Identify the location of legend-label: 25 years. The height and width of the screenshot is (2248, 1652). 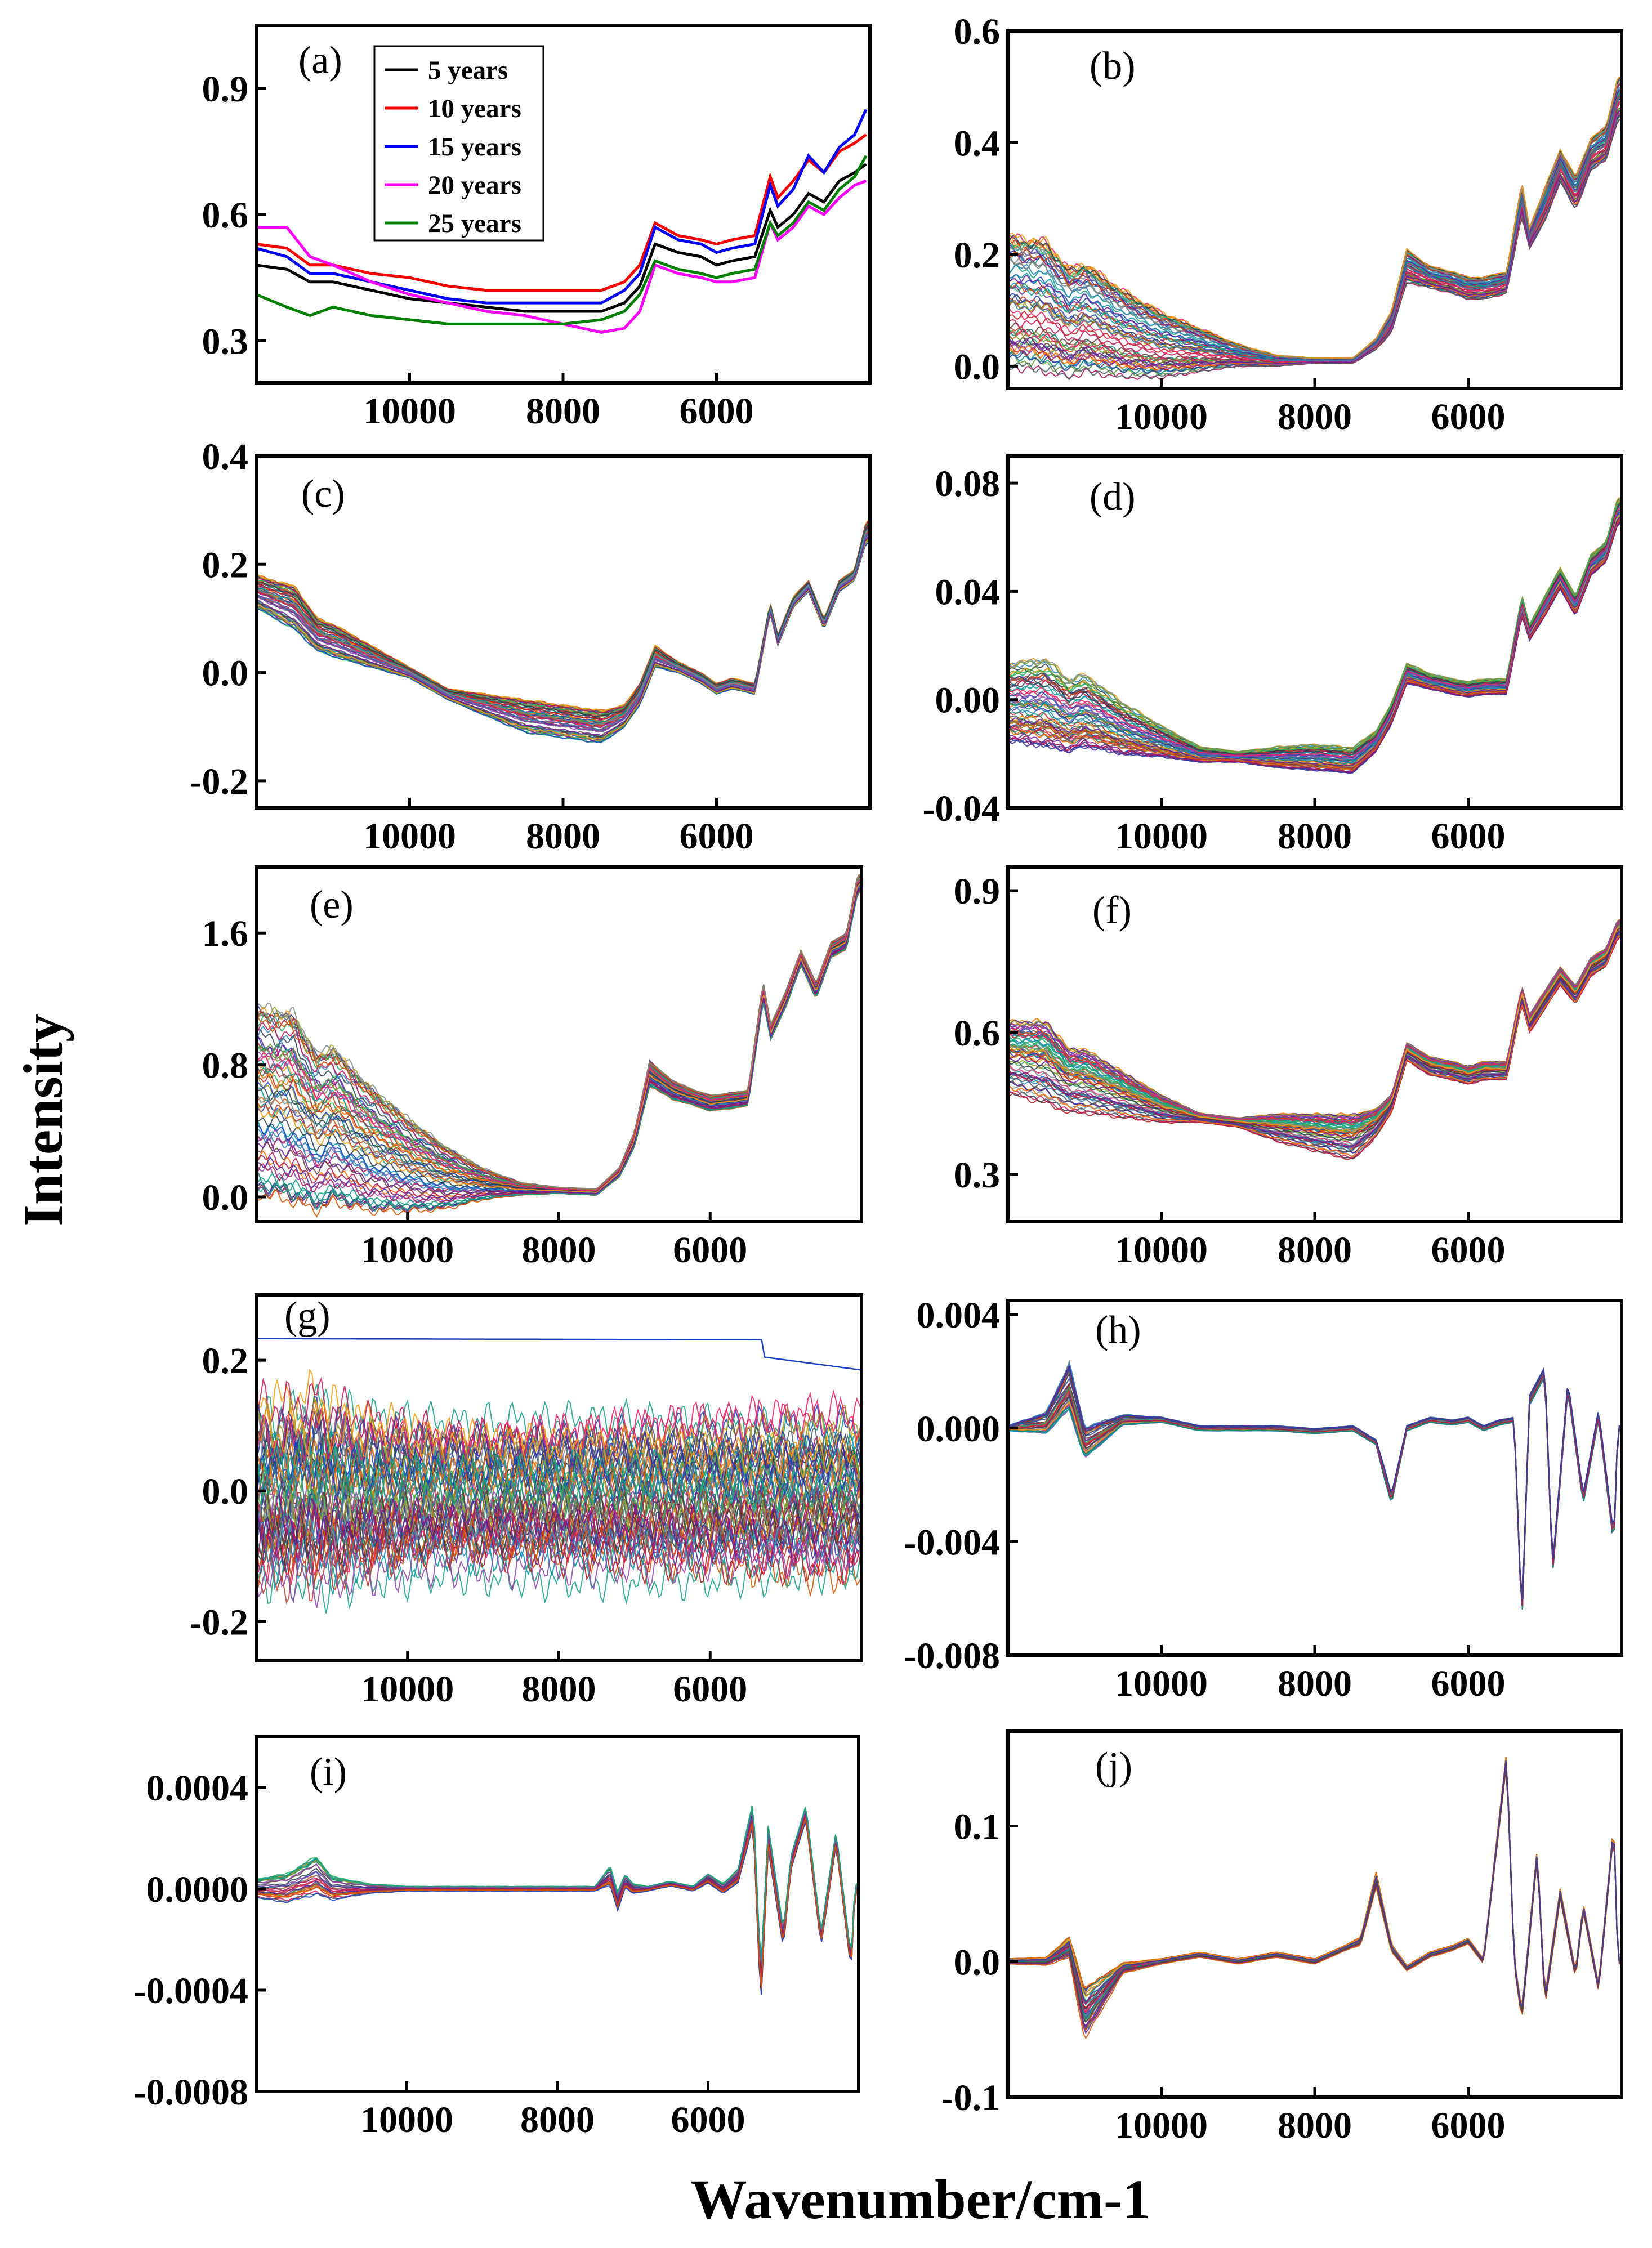
(475, 223).